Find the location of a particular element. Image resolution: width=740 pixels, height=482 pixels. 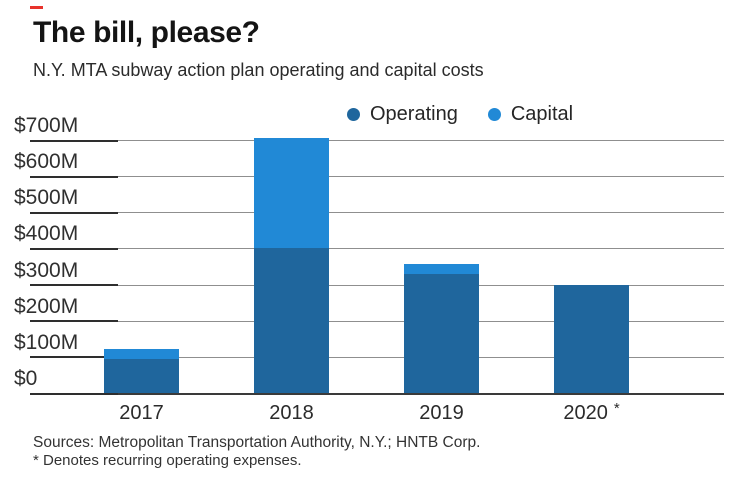

bar-operating-2020 is located at coordinates (591, 338).